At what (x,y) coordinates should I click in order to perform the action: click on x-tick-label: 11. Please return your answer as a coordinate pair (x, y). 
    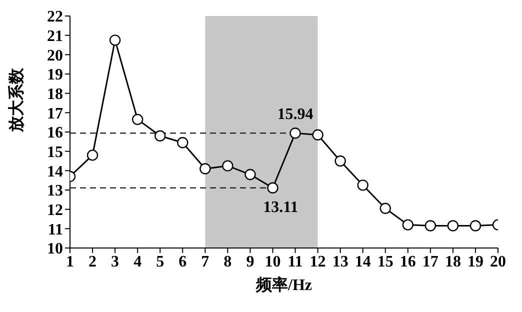
    Looking at the image, I should click on (295, 261).